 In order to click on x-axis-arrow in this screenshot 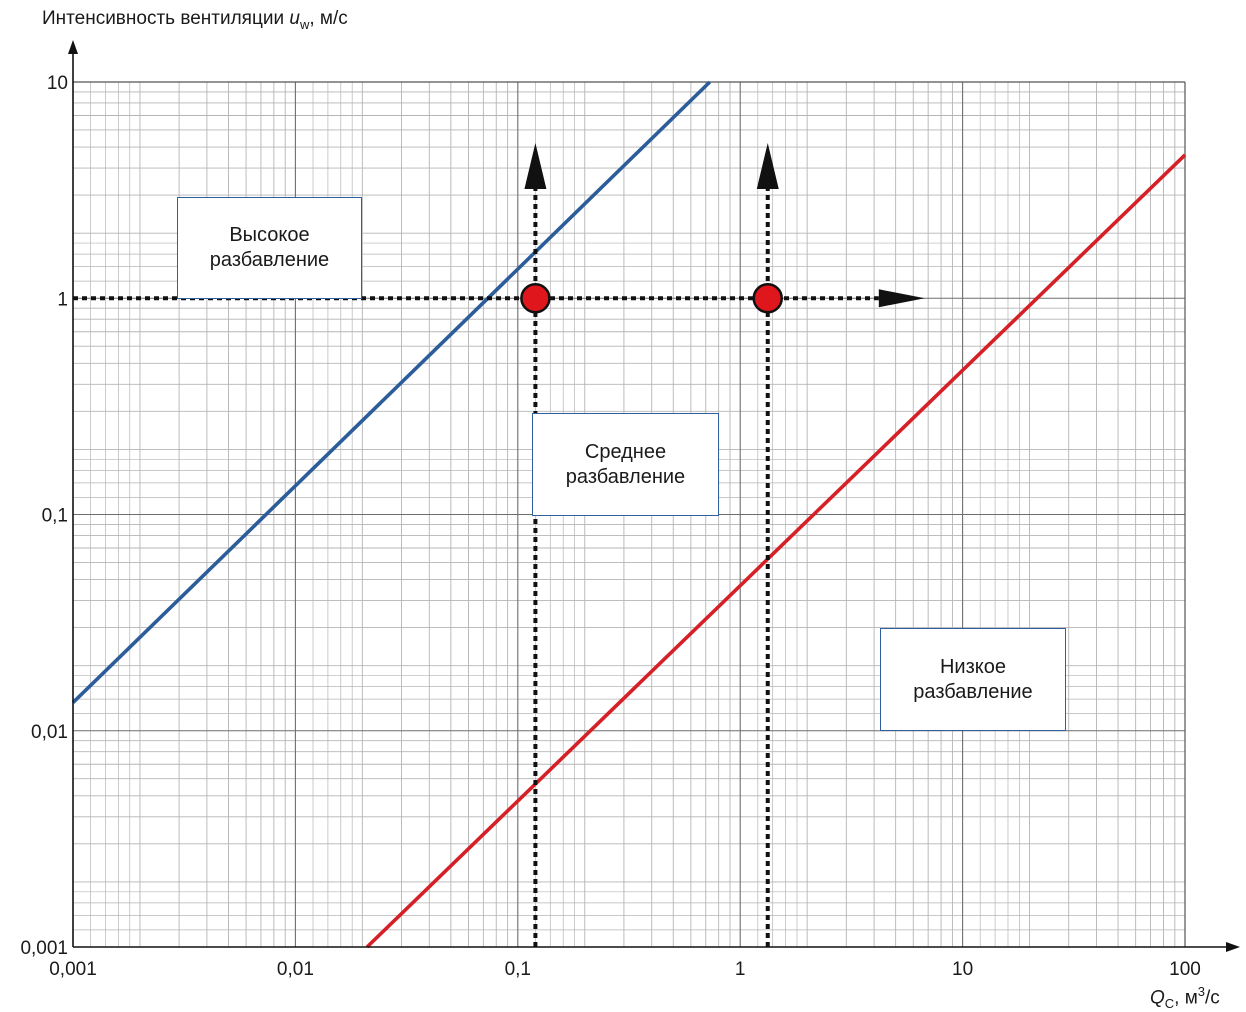, I will do `click(1233, 947)`.